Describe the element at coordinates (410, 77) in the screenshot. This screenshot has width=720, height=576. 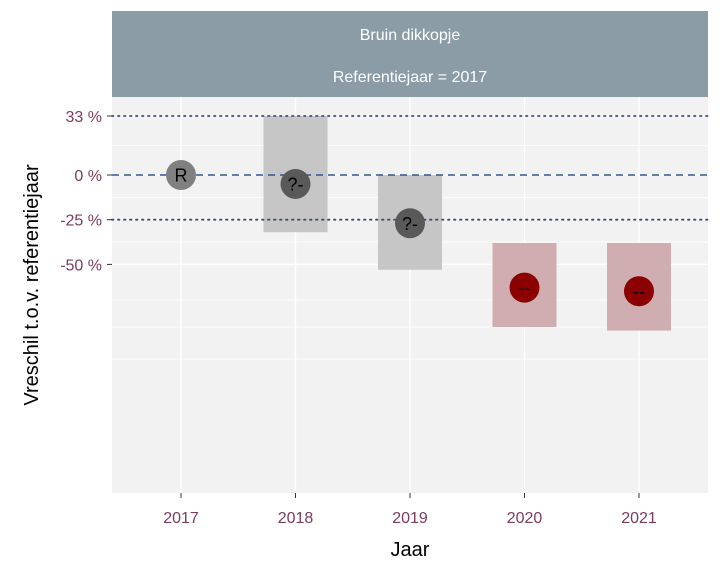
I see `facet-strip-subtitle: Referentiejaar = 2017` at that location.